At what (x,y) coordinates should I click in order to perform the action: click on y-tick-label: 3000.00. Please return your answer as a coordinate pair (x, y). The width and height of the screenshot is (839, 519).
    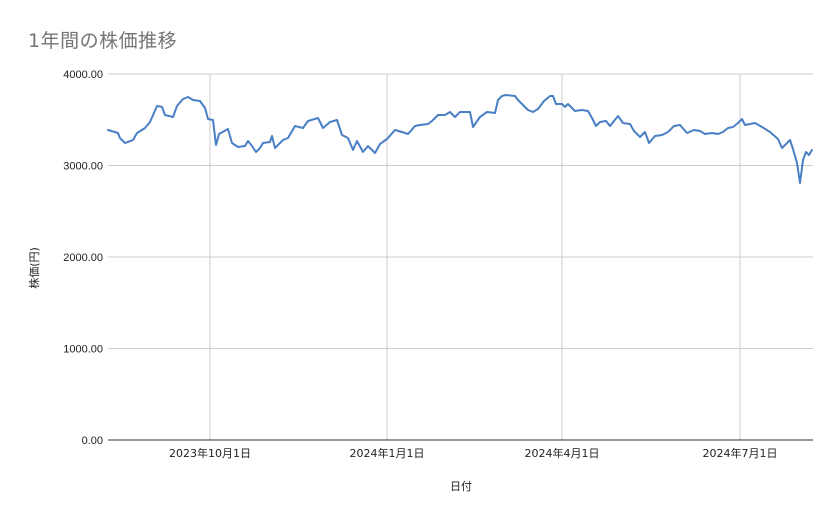
    Looking at the image, I should click on (83, 167).